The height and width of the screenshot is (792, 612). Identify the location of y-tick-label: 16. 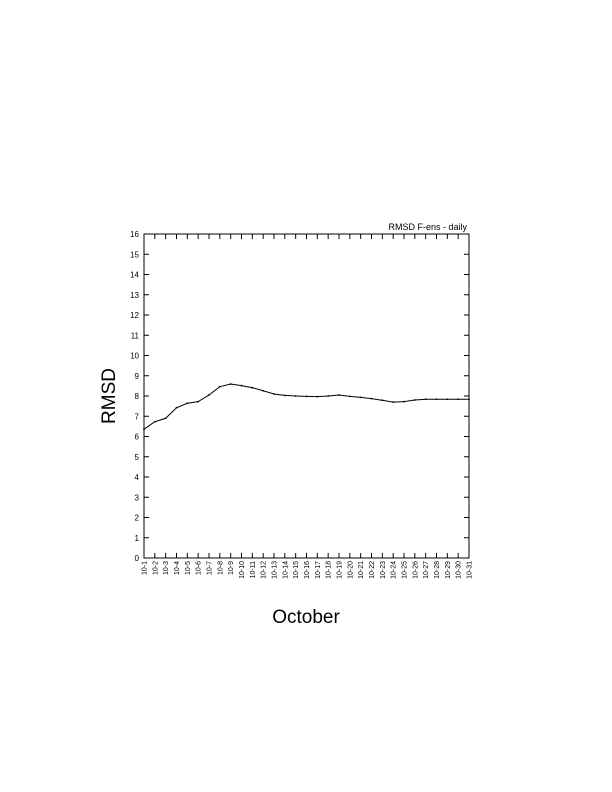
(134, 234).